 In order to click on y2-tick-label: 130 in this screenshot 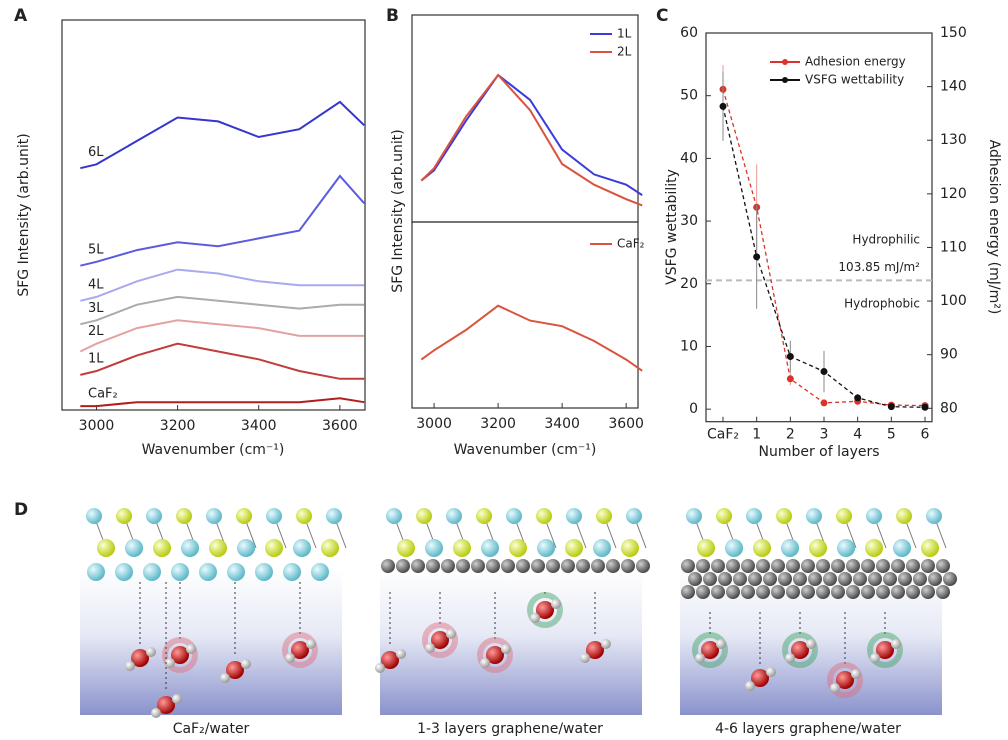, I will do `click(953, 140)`.